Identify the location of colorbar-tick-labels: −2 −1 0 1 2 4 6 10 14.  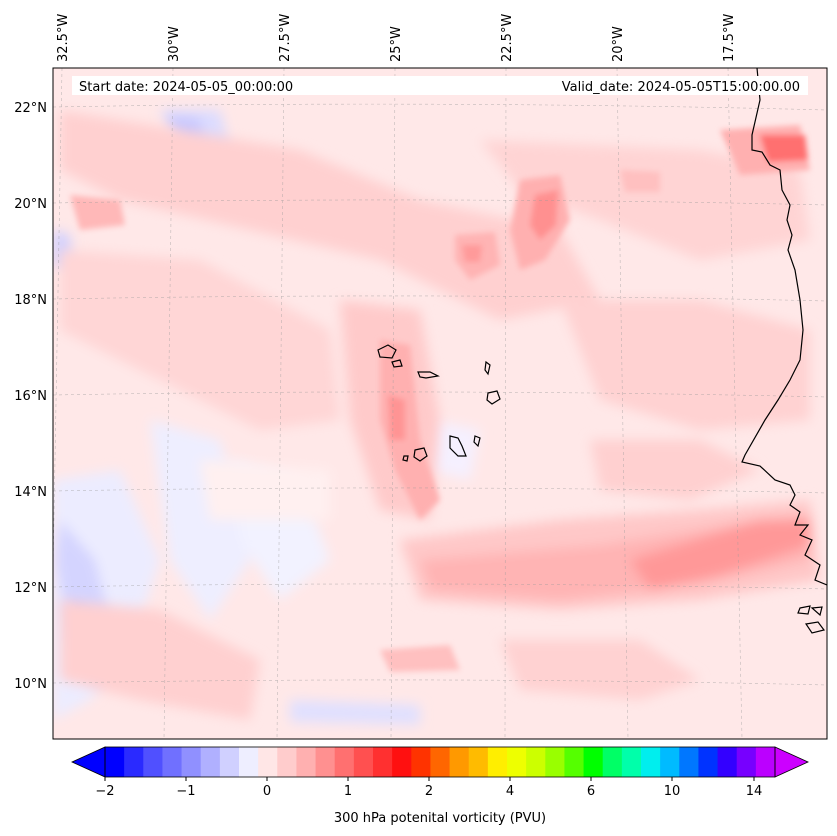
(428, 791).